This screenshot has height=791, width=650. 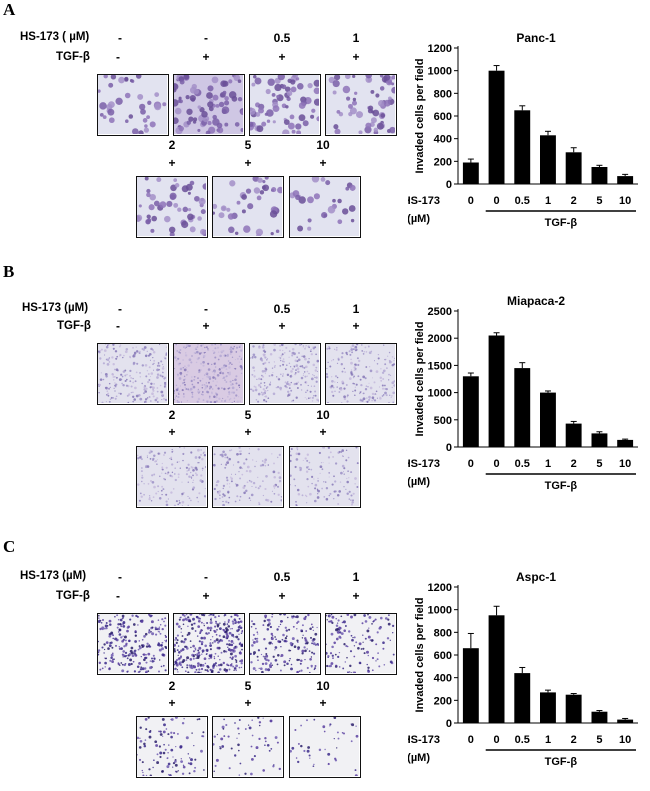 I want to click on y-tick-label: 1500, so click(x=440, y=366).